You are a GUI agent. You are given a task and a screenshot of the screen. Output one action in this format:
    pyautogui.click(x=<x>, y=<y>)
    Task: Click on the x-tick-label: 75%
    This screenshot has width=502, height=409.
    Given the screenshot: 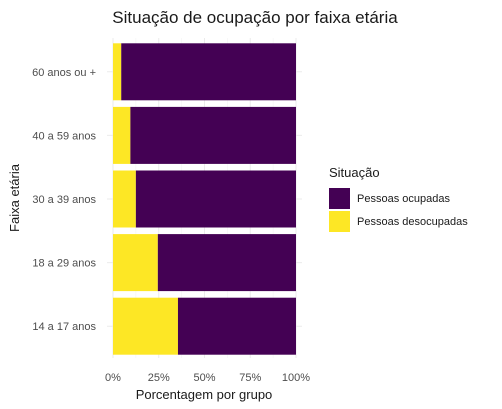 What is the action you would take?
    pyautogui.click(x=250, y=378)
    